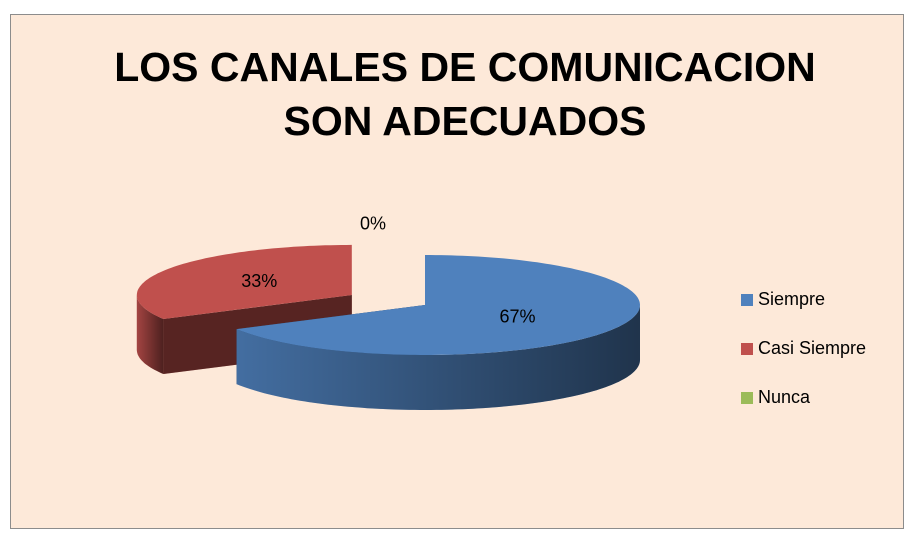  Describe the element at coordinates (259, 281) in the screenshot. I see `data-label: 33%` at that location.